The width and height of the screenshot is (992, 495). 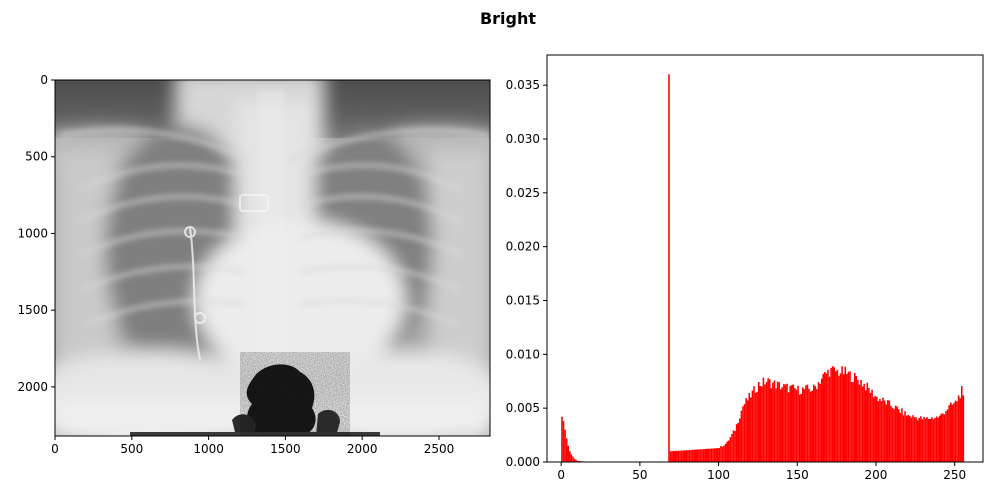 I want to click on figure-suptitle: Bright, so click(x=508, y=18).